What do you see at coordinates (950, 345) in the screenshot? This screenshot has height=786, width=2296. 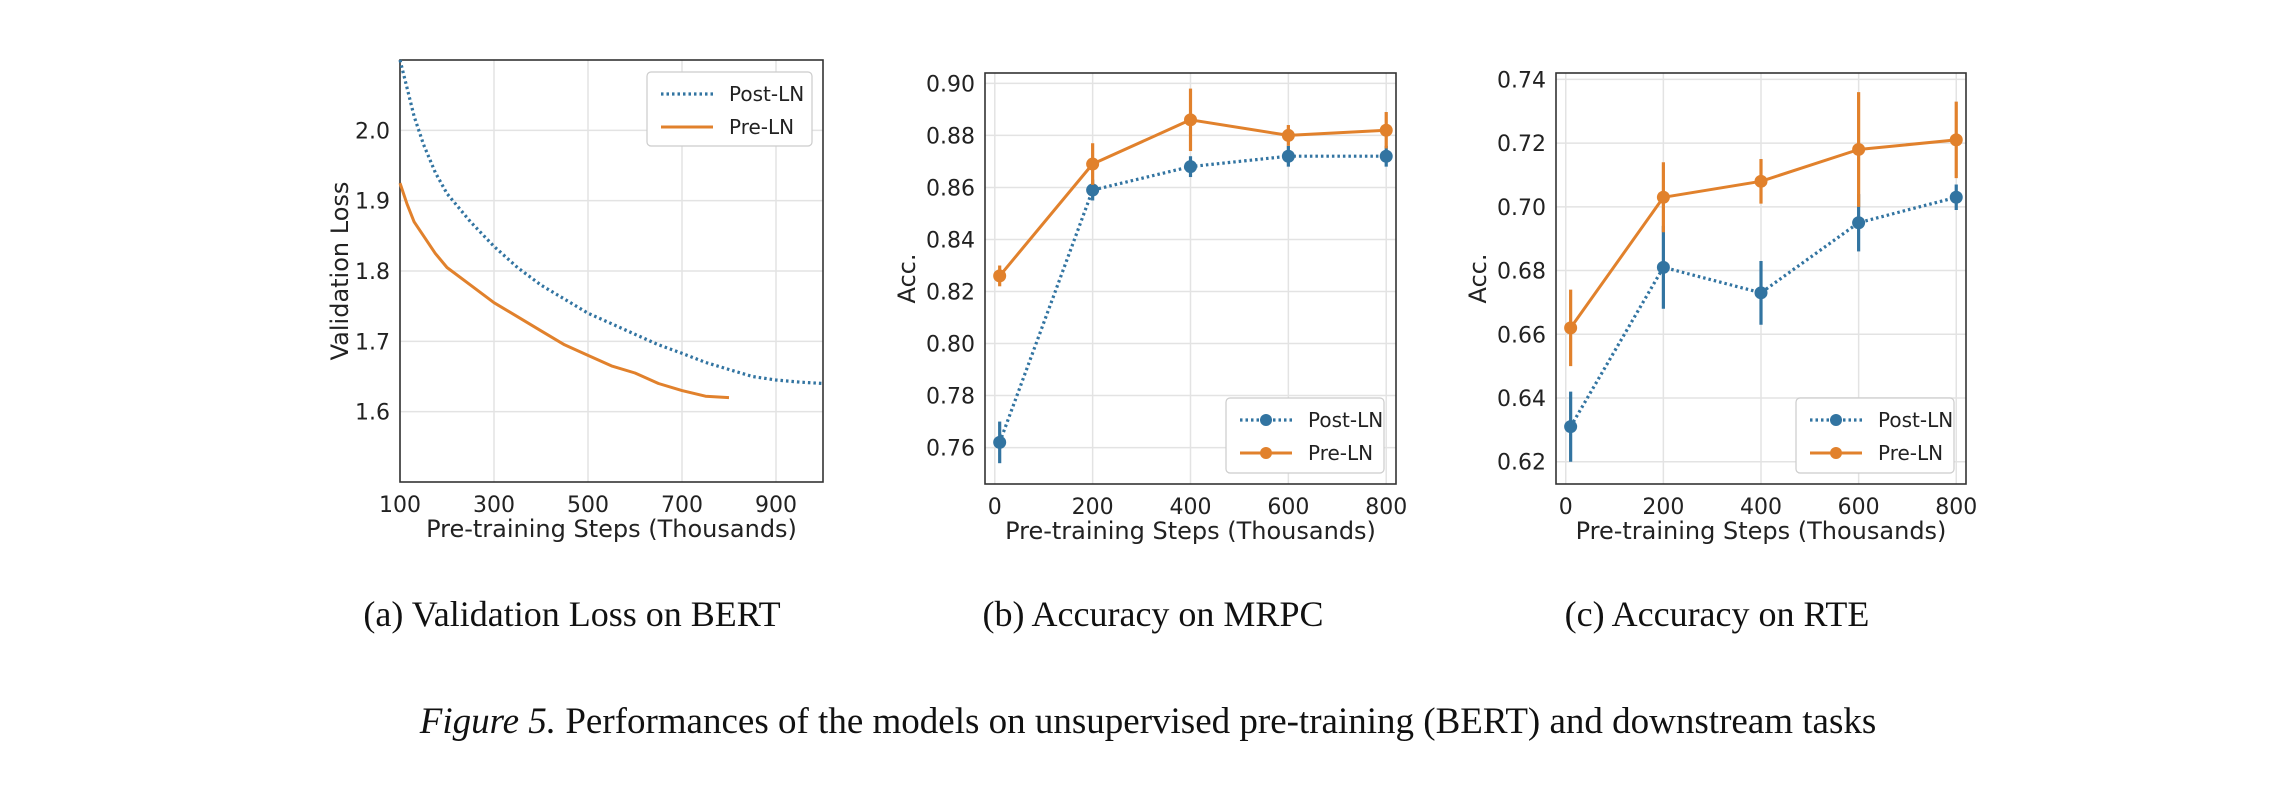 I see `y-tick-label: 0.80` at bounding box center [950, 345].